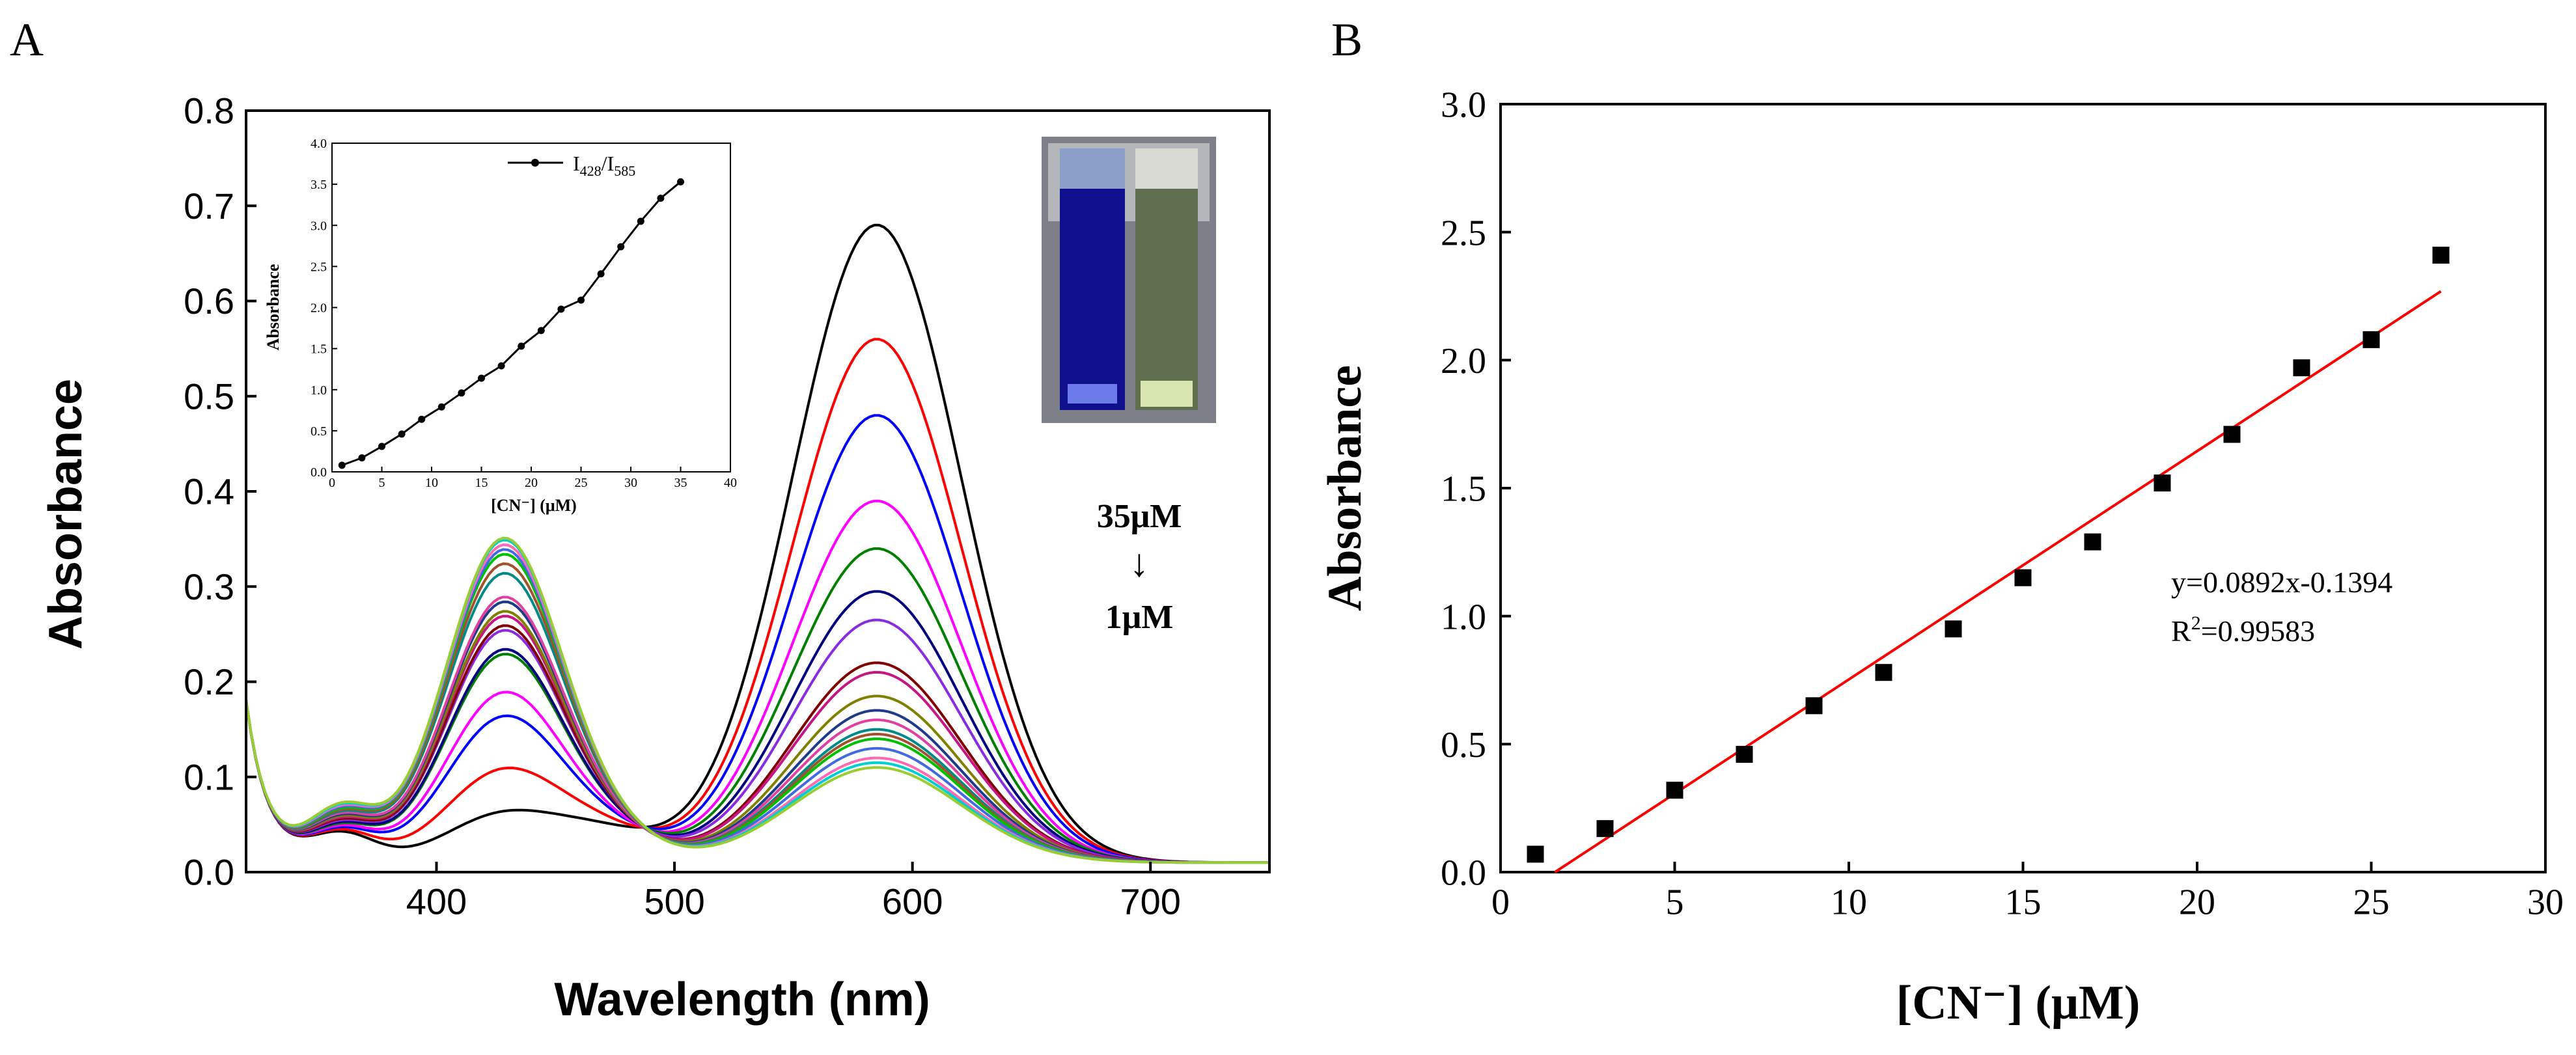  I want to click on inset-x-tick-label: 0, so click(332, 483).